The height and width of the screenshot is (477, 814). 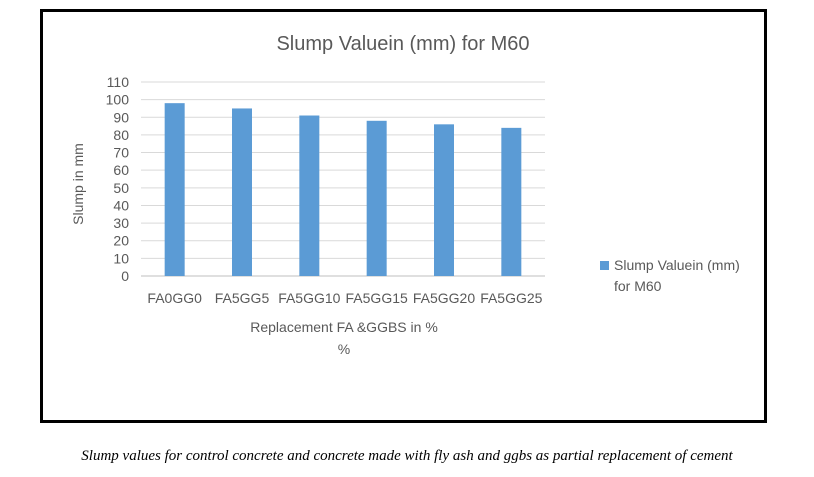 What do you see at coordinates (242, 192) in the screenshot?
I see `bar-fa5gg5` at bounding box center [242, 192].